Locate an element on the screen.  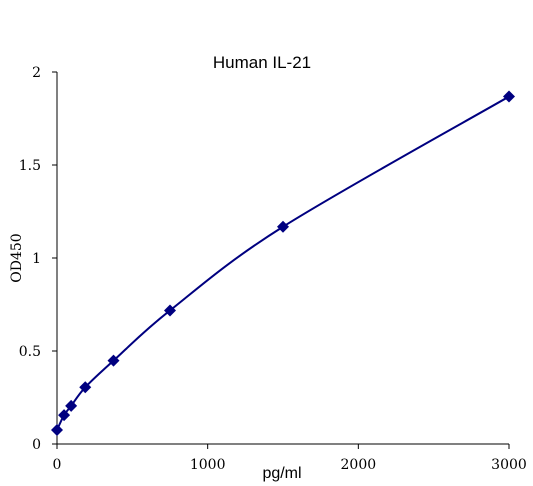
y-tick-label: 0 is located at coordinates (36, 445).